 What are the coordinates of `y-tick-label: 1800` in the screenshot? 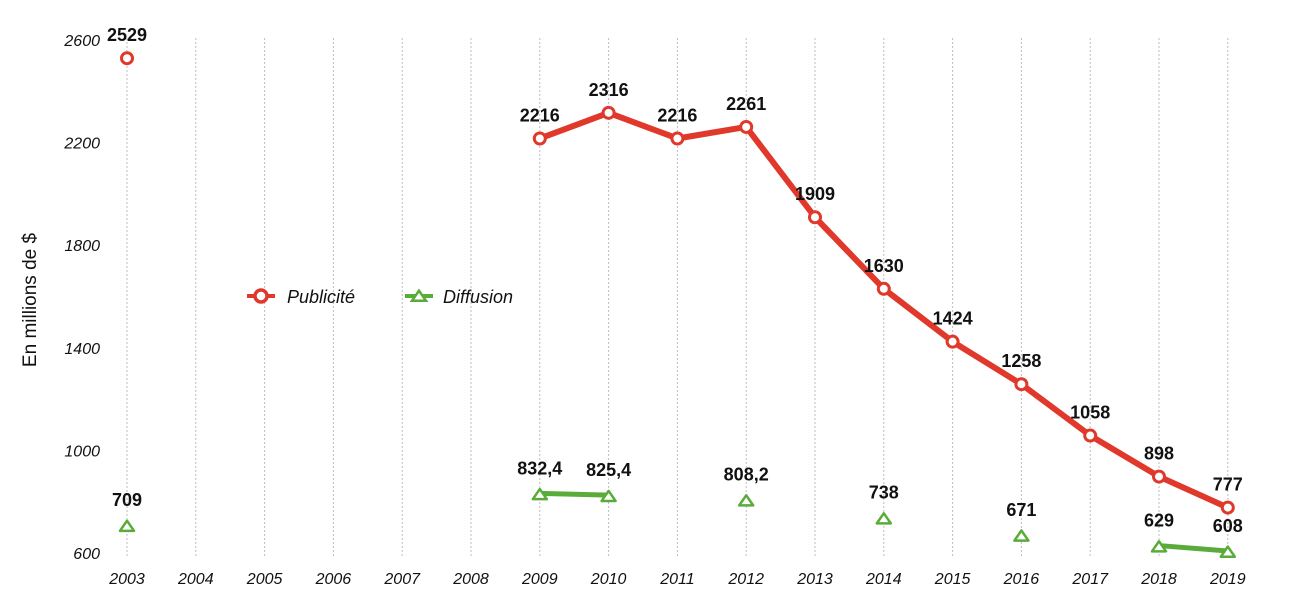 It's located at (82, 246).